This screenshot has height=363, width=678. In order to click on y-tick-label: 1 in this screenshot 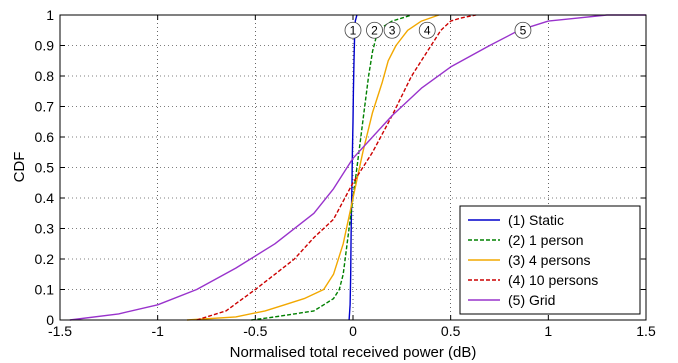, I will do `click(50, 15)`.